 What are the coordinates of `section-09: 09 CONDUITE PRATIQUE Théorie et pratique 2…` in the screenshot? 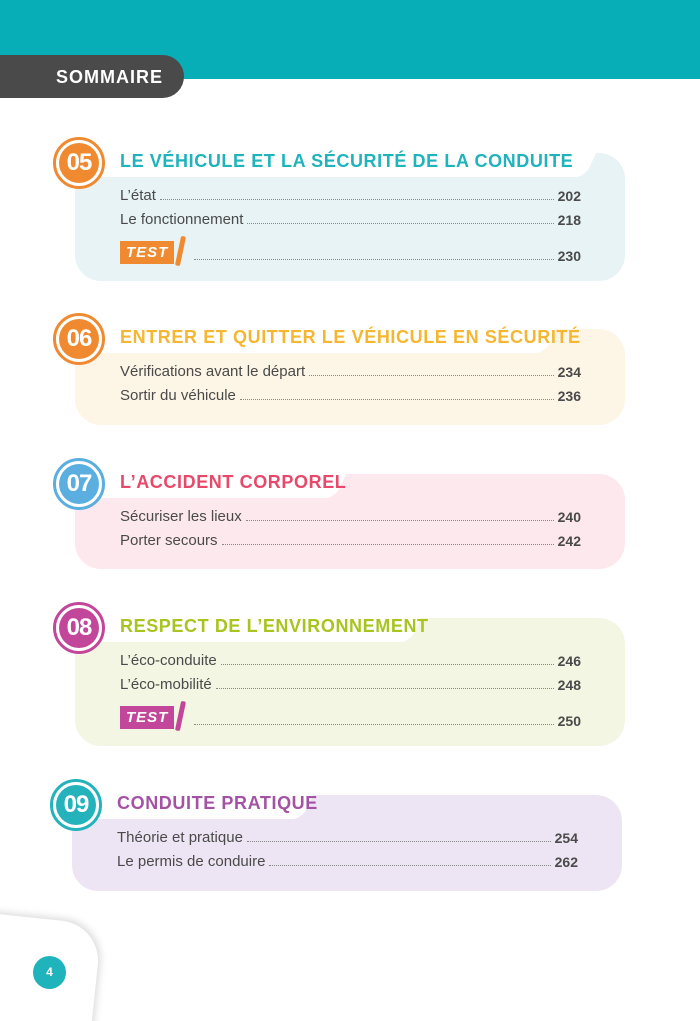 It's located at (350, 835).